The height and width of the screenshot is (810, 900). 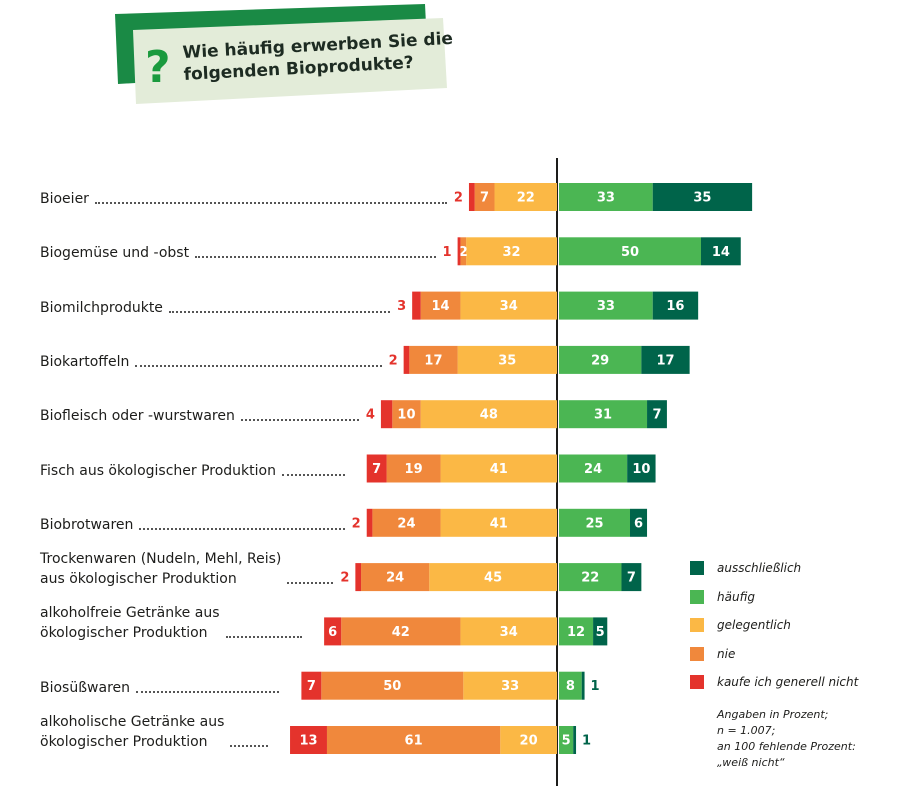 I want to click on value-label: 48, so click(x=489, y=415).